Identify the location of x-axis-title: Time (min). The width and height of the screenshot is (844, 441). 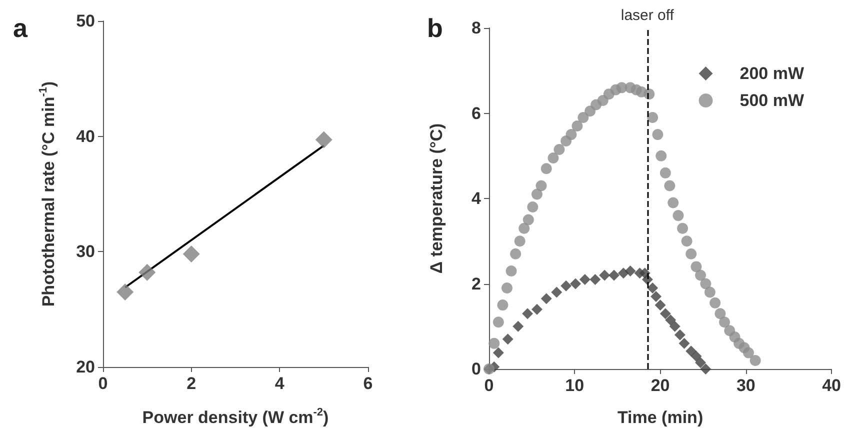
(660, 417).